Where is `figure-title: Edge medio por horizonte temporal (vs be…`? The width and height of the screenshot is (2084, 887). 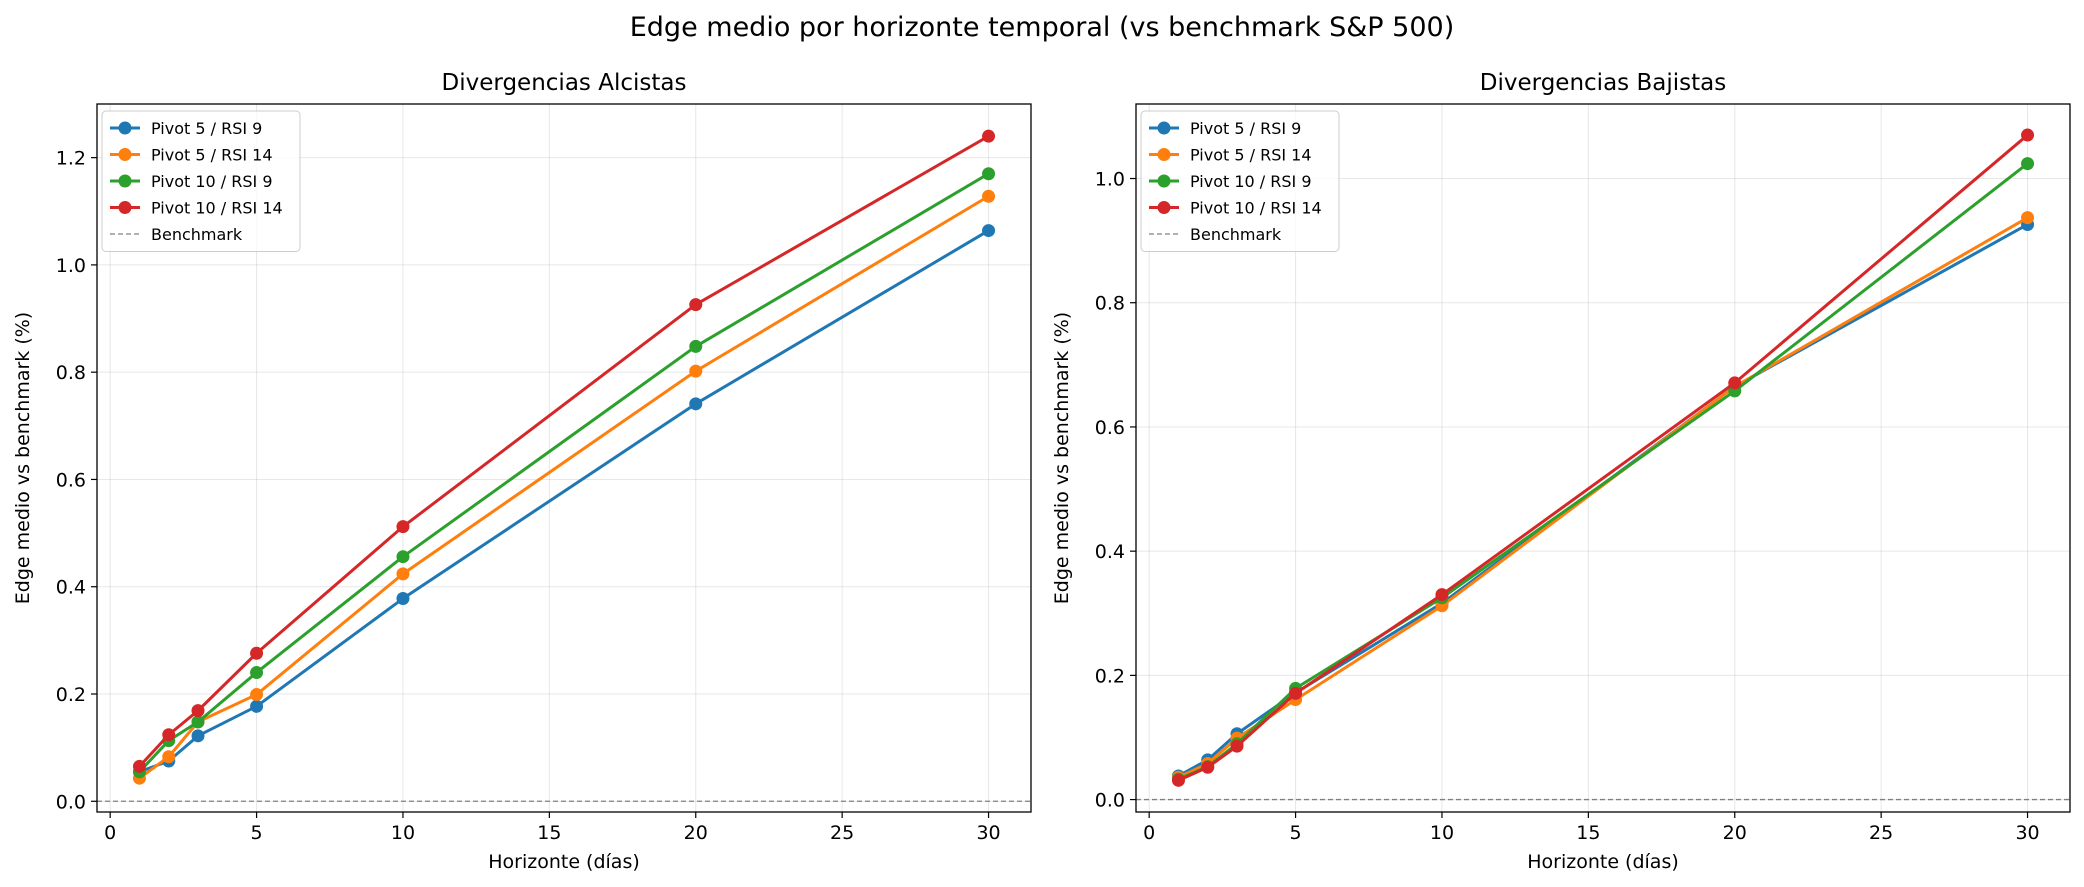 figure-title: Edge medio por horizonte temporal (vs be… is located at coordinates (1042, 27).